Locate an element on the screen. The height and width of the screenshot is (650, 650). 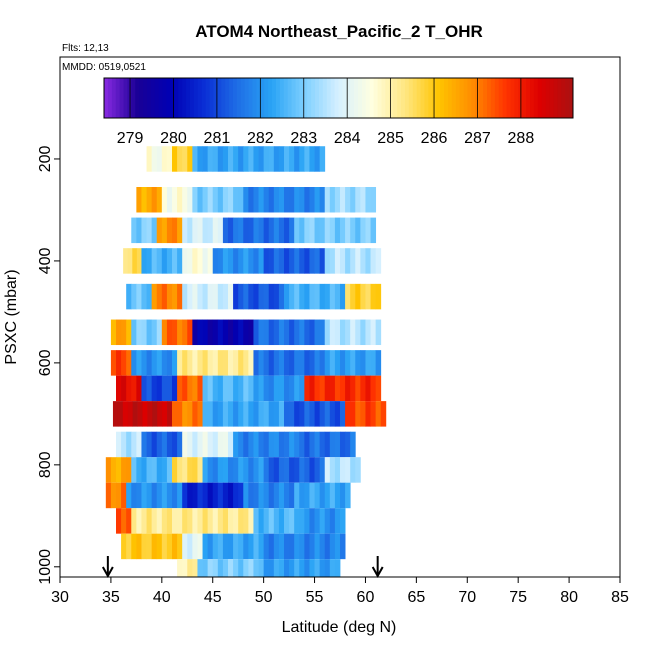
colorbar-tick-label: 279 is located at coordinates (130, 138).